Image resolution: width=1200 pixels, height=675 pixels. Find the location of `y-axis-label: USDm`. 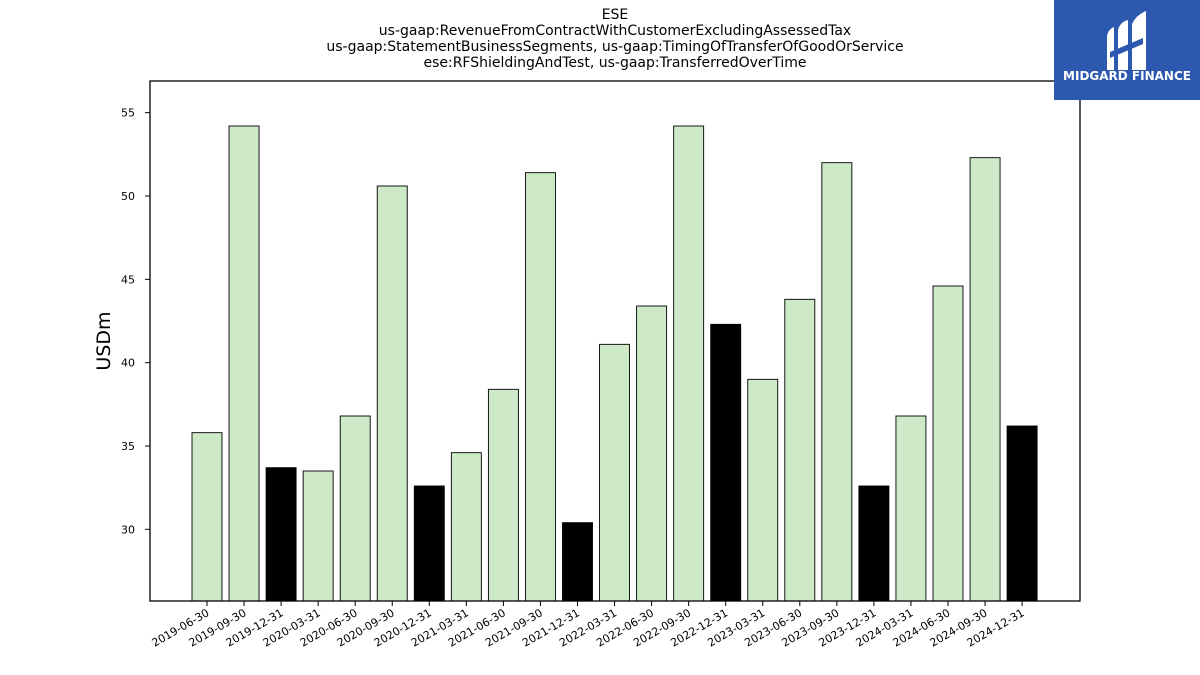

y-axis-label: USDm is located at coordinates (104, 340).